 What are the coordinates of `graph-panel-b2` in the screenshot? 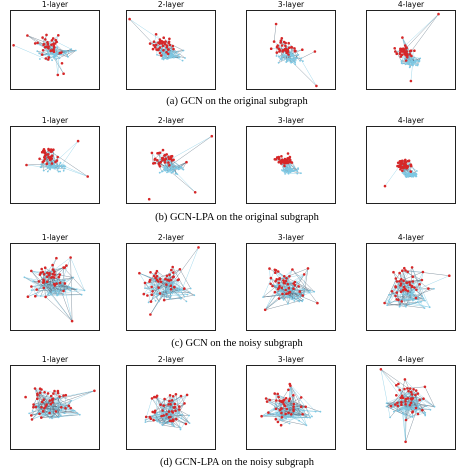 It's located at (171, 165).